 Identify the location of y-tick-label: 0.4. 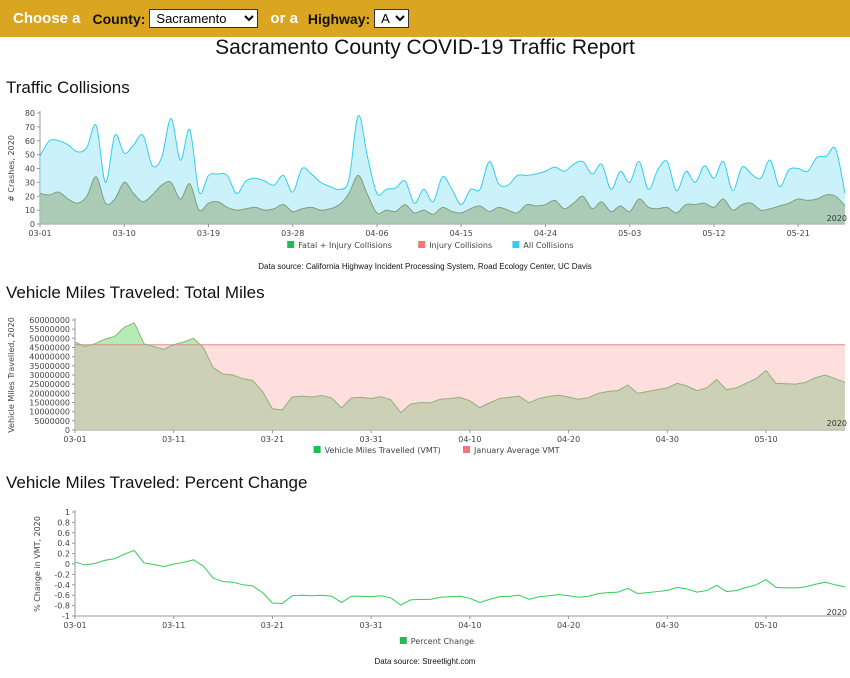
(63, 543).